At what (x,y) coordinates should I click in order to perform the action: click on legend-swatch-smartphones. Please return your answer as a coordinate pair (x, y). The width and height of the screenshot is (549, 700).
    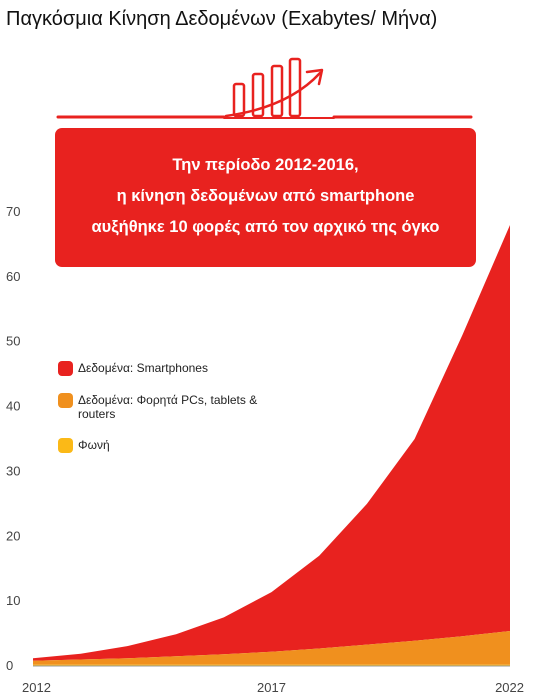
    Looking at the image, I should click on (65, 368).